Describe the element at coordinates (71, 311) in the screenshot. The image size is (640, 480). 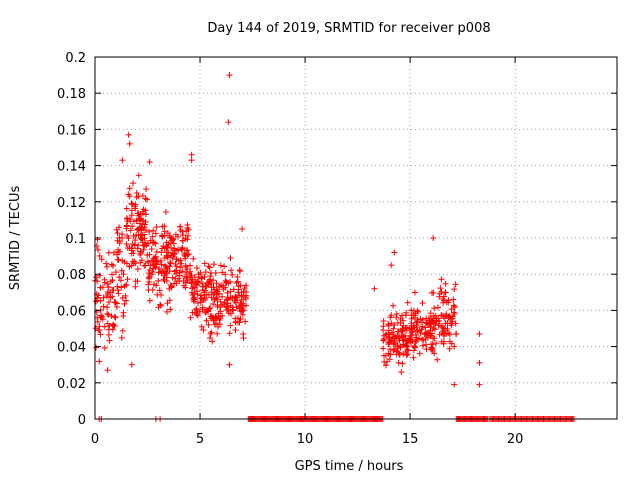
I see `y-tick-label: 0.06` at that location.